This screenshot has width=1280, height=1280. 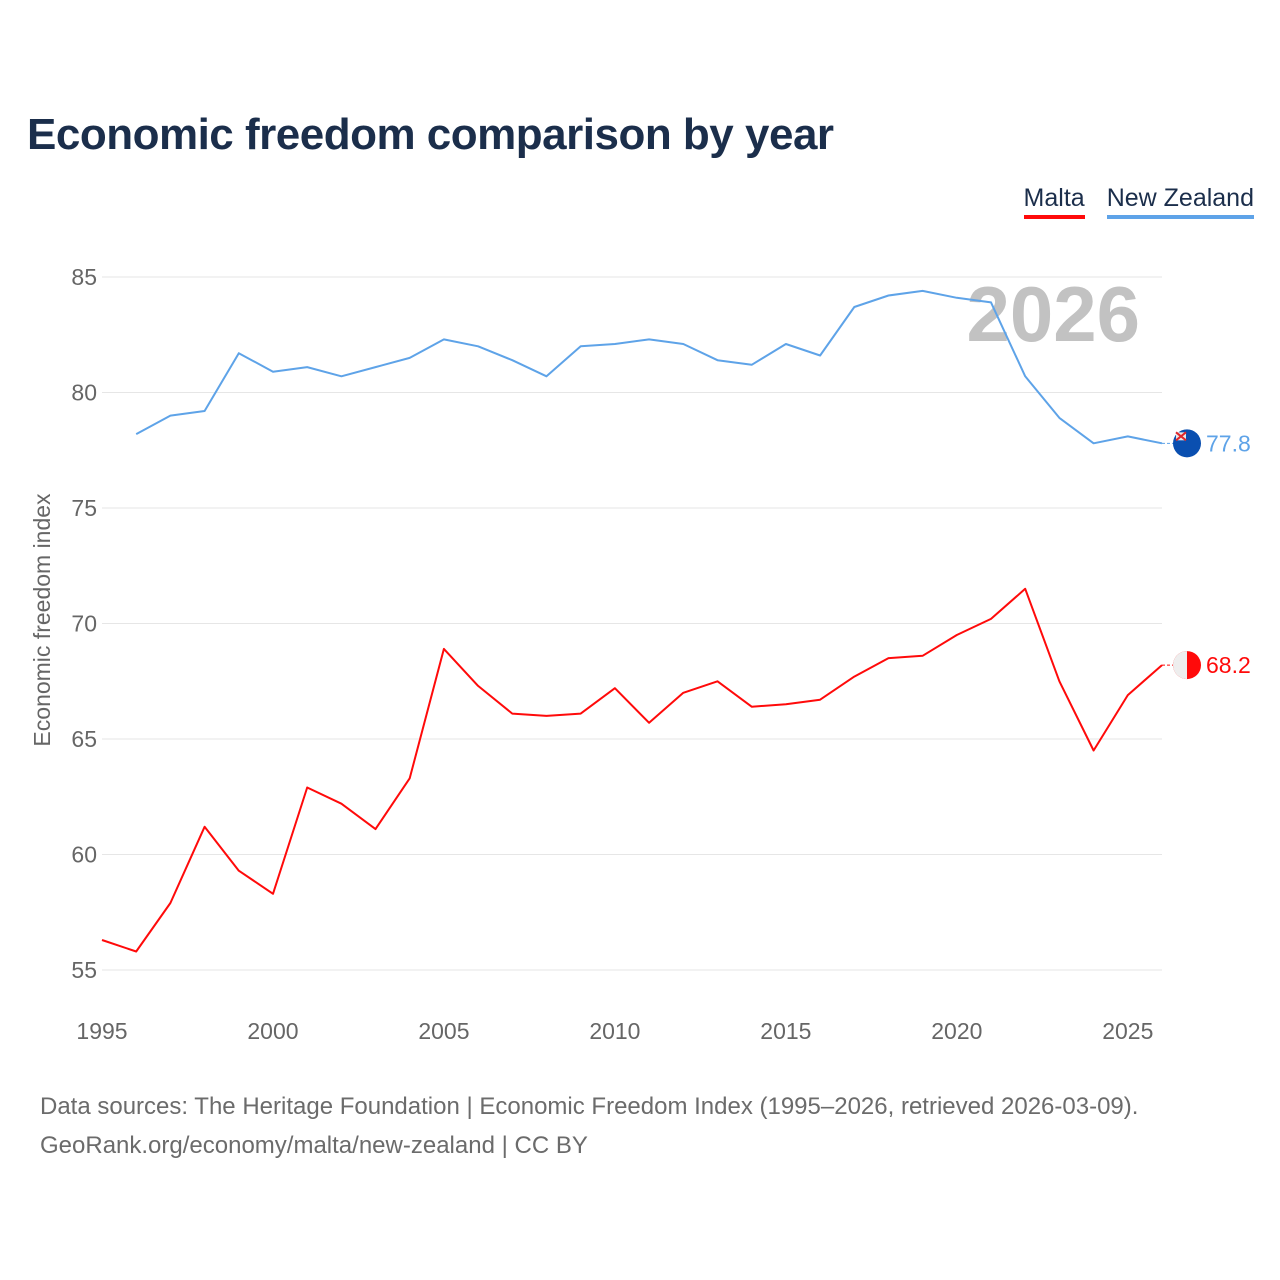 I want to click on end-value-label: 77.8, so click(x=1228, y=443).